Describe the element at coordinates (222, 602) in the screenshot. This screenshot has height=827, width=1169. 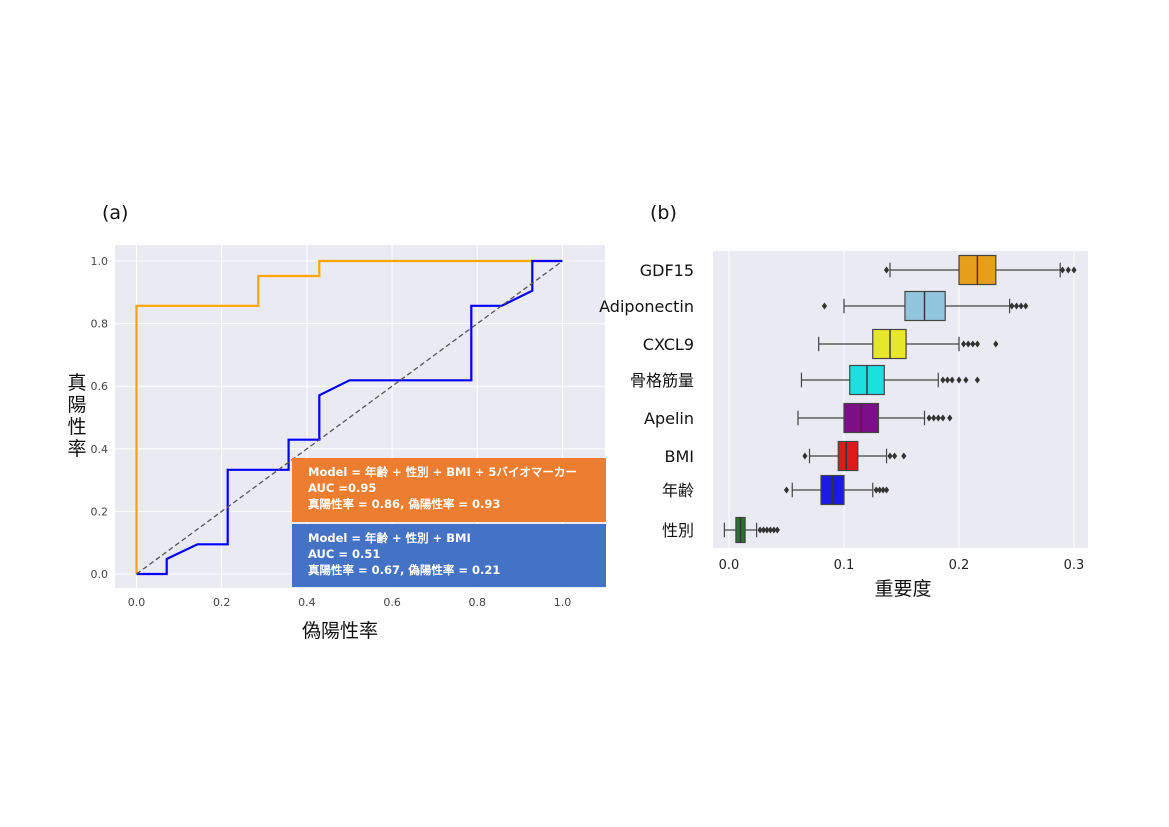
I see `roc-xtick-label: 0.2` at that location.